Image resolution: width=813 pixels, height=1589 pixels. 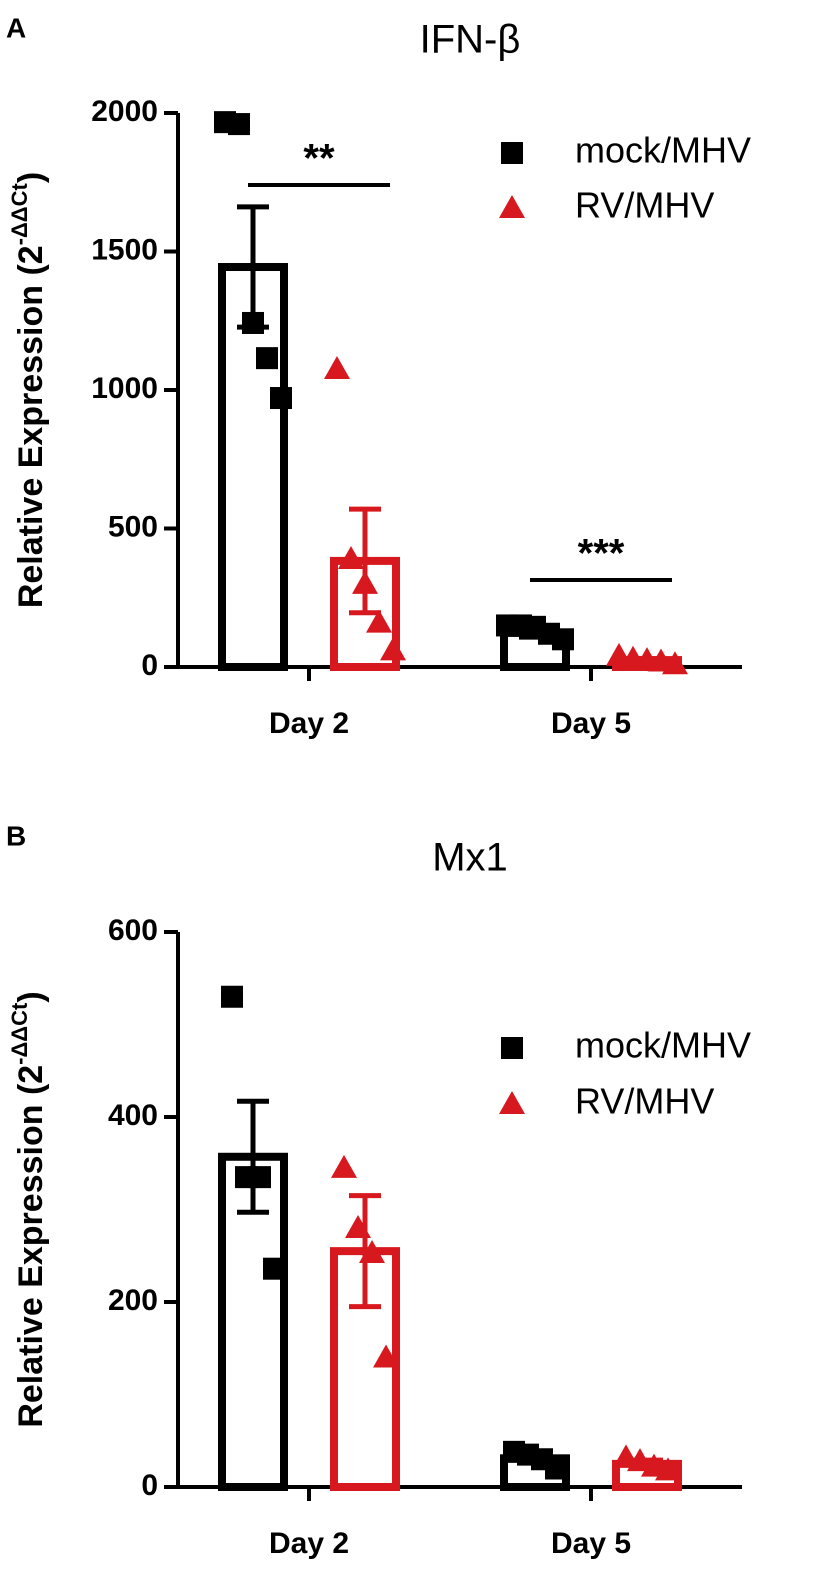 What do you see at coordinates (124, 249) in the screenshot?
I see `y-tick-label: 1500` at bounding box center [124, 249].